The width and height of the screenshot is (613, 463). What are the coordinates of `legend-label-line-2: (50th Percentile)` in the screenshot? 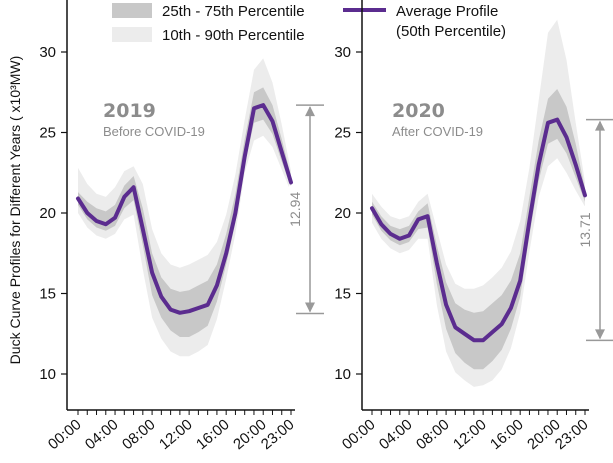 It's located at (451, 31).